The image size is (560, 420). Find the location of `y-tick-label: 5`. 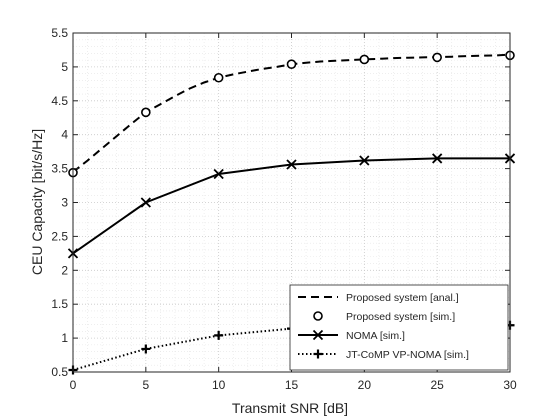

y-tick-label: 5 is located at coordinates (64, 67).